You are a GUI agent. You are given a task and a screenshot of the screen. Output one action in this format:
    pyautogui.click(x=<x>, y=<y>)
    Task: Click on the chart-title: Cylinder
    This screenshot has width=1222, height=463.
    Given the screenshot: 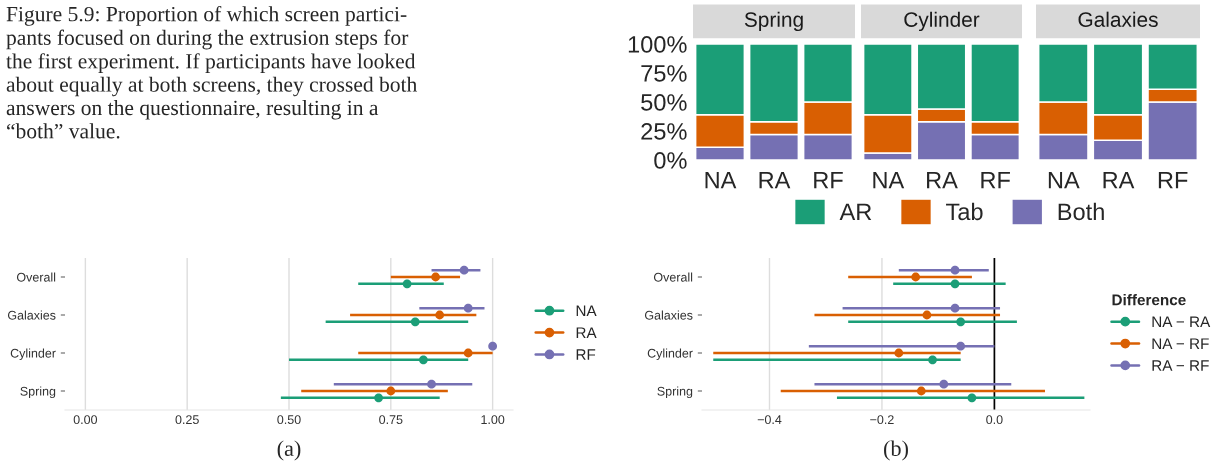 What is the action you would take?
    pyautogui.click(x=942, y=21)
    